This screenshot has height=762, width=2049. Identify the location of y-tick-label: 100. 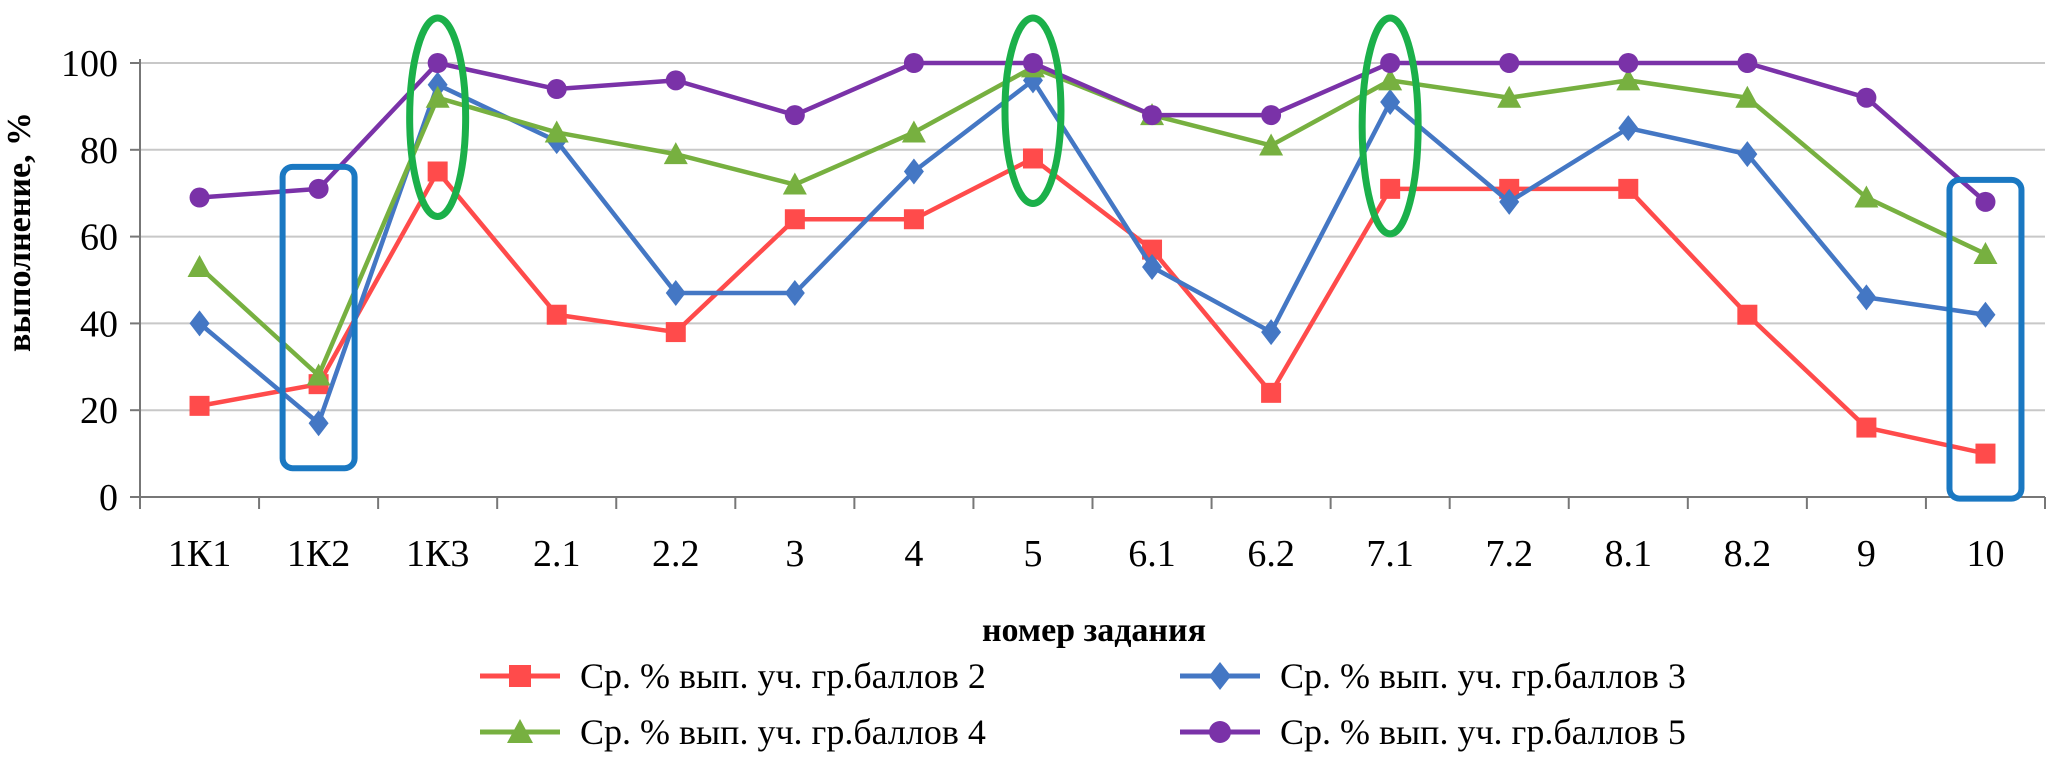
(89, 64).